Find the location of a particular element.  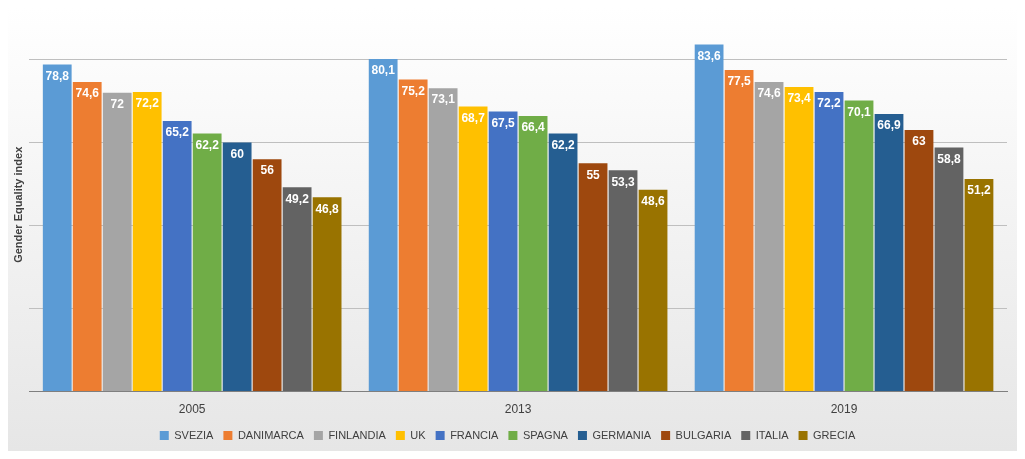

data-label: 80,1 is located at coordinates (383, 70).